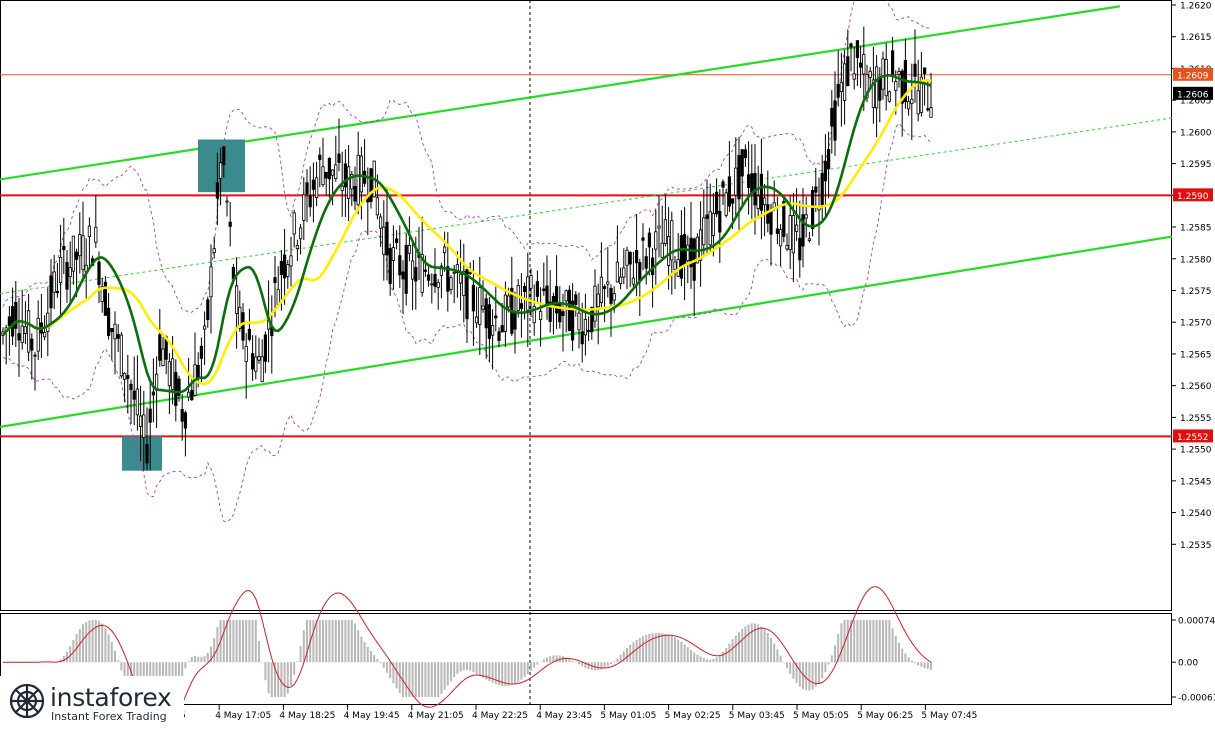  What do you see at coordinates (109, 716) in the screenshot?
I see `brand-tagline: Instant Forex Trading` at bounding box center [109, 716].